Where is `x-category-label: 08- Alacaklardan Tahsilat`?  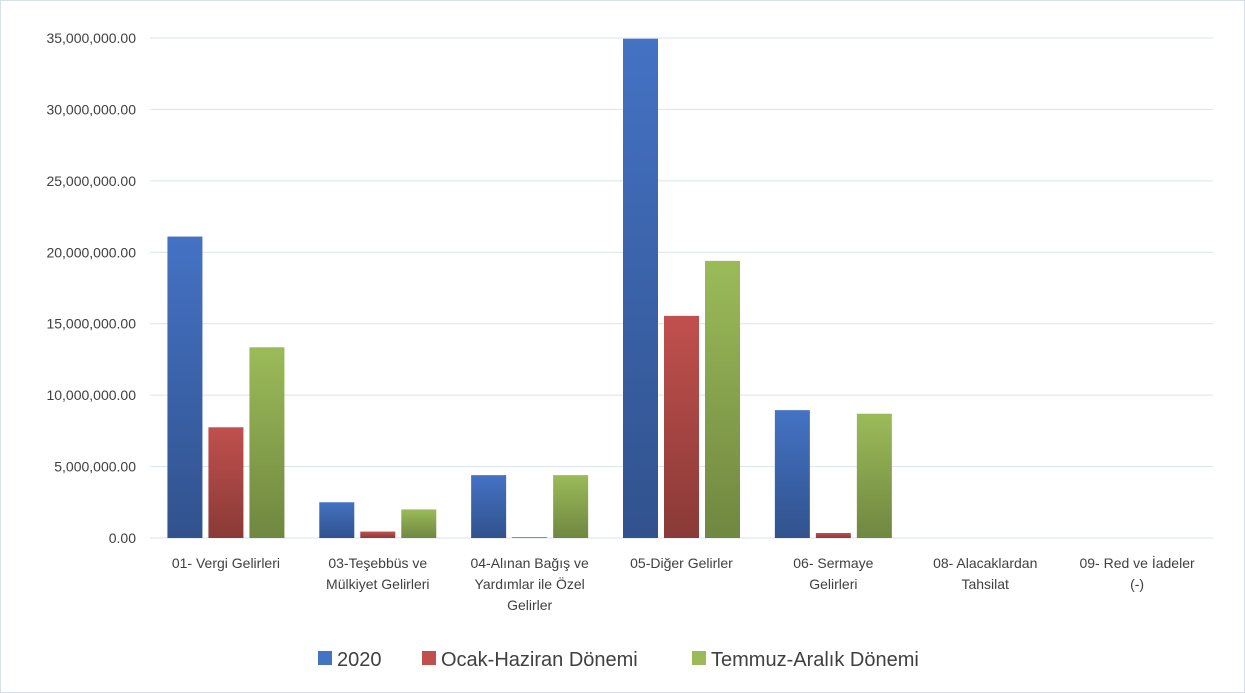 x-category-label: 08- Alacaklardan Tahsilat is located at coordinates (985, 573).